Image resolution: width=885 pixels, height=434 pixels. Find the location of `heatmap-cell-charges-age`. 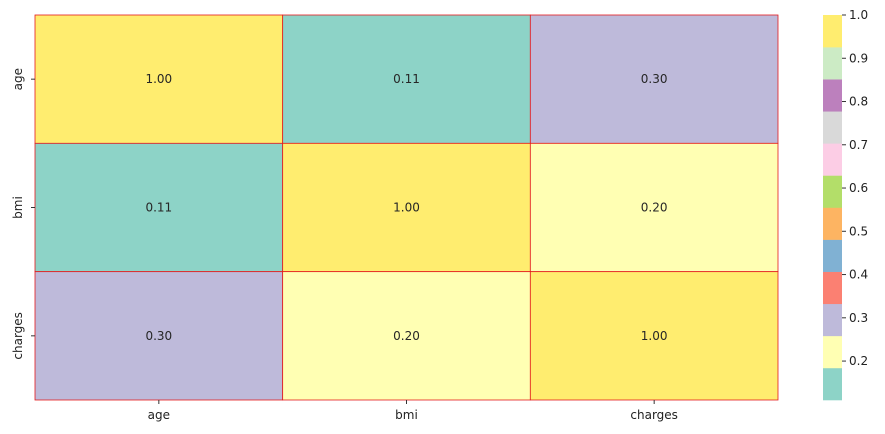

heatmap-cell-charges-age is located at coordinates (159, 336).